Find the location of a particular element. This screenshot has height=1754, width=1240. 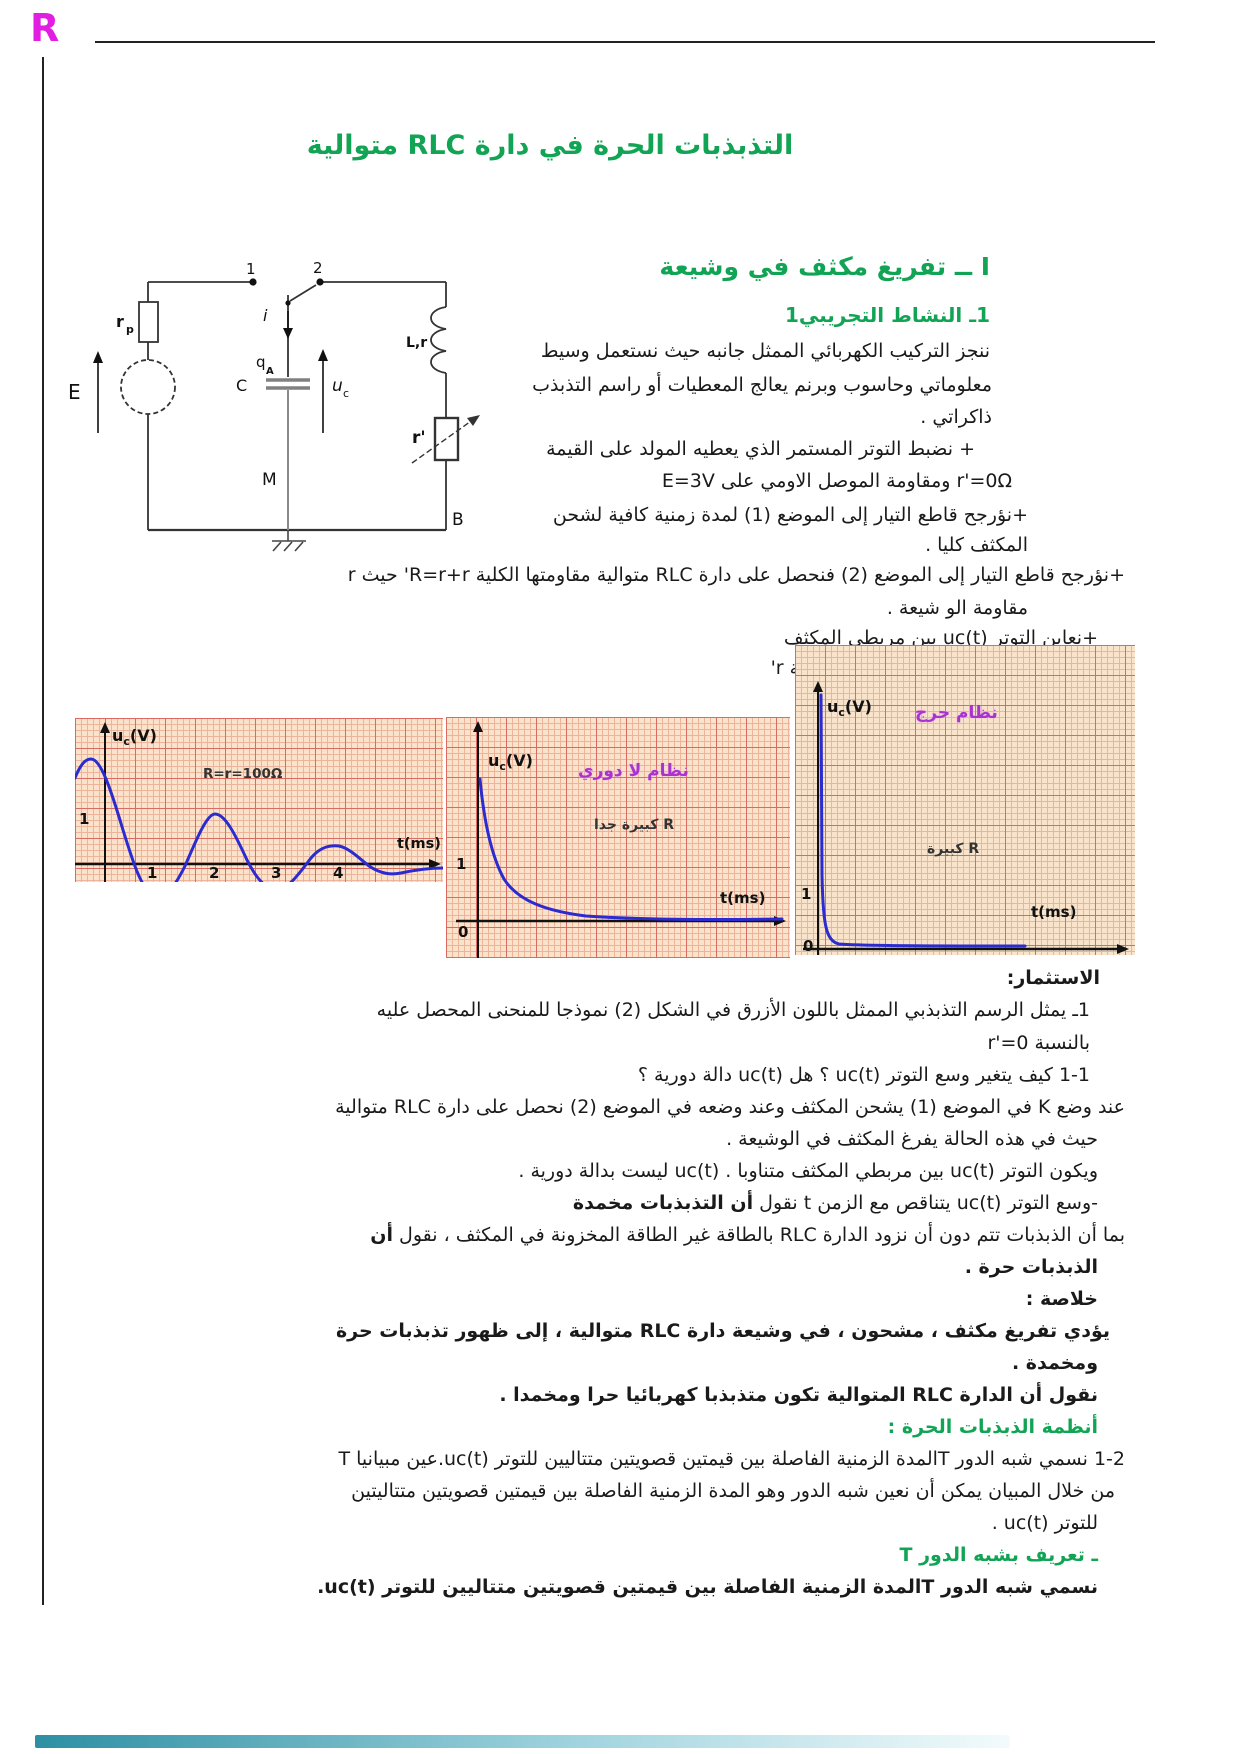

graph1-ytick: 1 is located at coordinates (84, 819).